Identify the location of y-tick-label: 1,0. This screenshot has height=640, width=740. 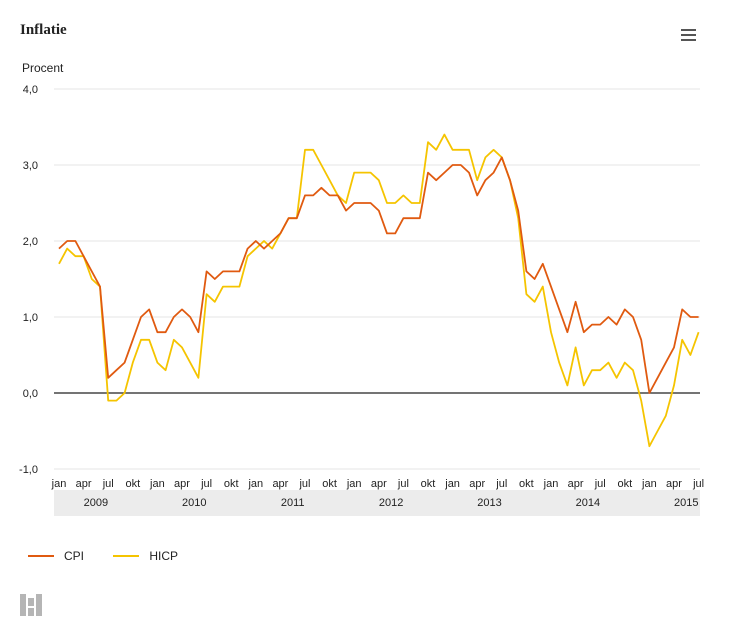
(30, 318).